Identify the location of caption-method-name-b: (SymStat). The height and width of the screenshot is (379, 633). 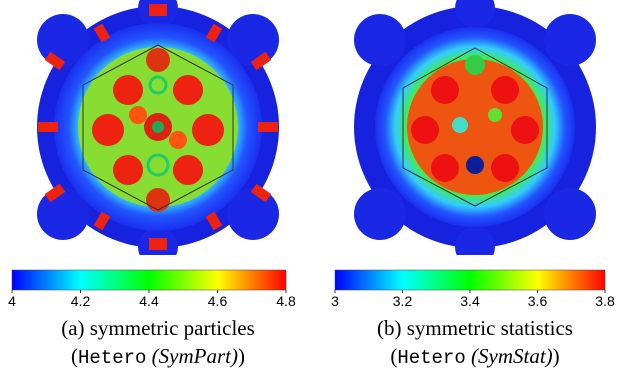
(512, 356).